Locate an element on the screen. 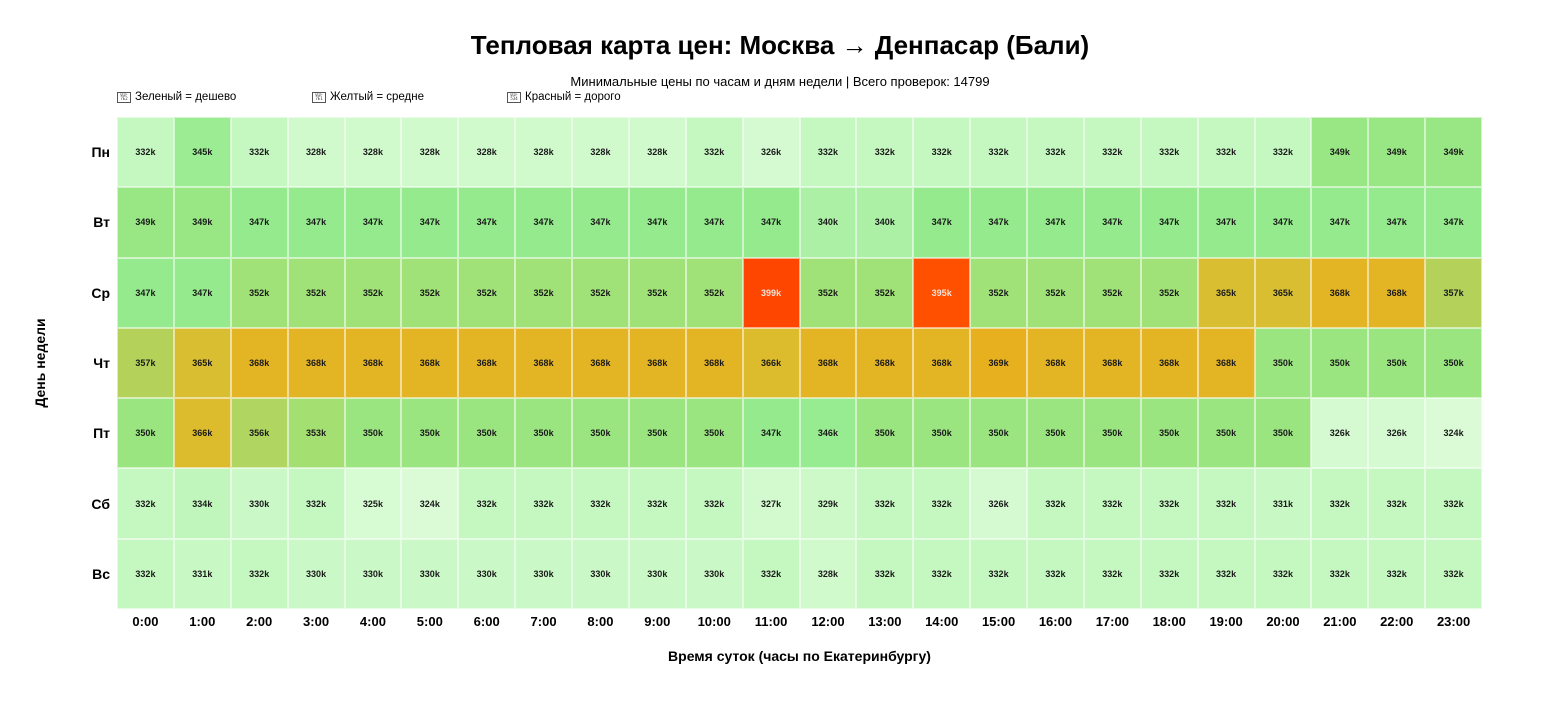 The height and width of the screenshot is (702, 1560). x-axis-label: 15:00 is located at coordinates (998, 621).